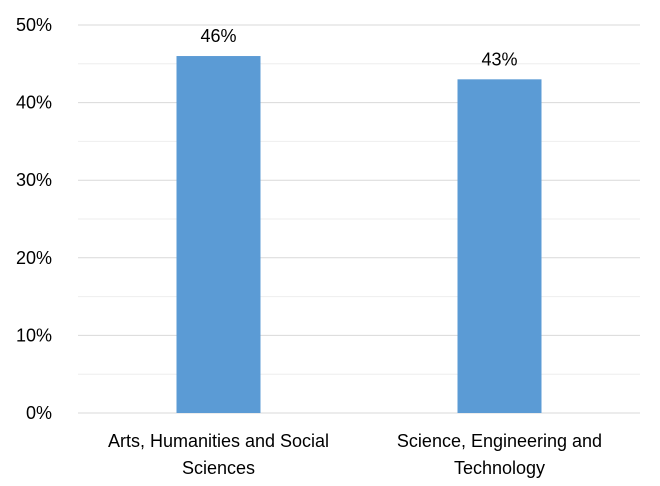 Image resolution: width=660 pixels, height=486 pixels. What do you see at coordinates (34, 25) in the screenshot?
I see `y-tick-label: 50%` at bounding box center [34, 25].